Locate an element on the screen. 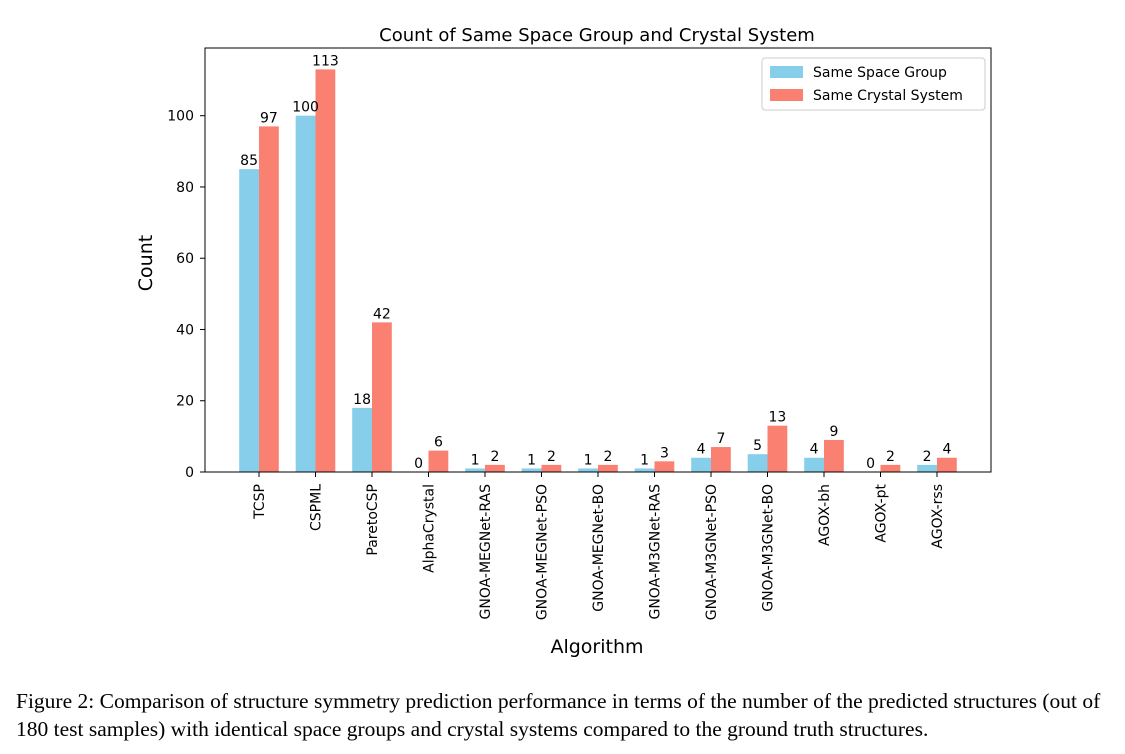  x-tick-label: CSPML is located at coordinates (317, 507).